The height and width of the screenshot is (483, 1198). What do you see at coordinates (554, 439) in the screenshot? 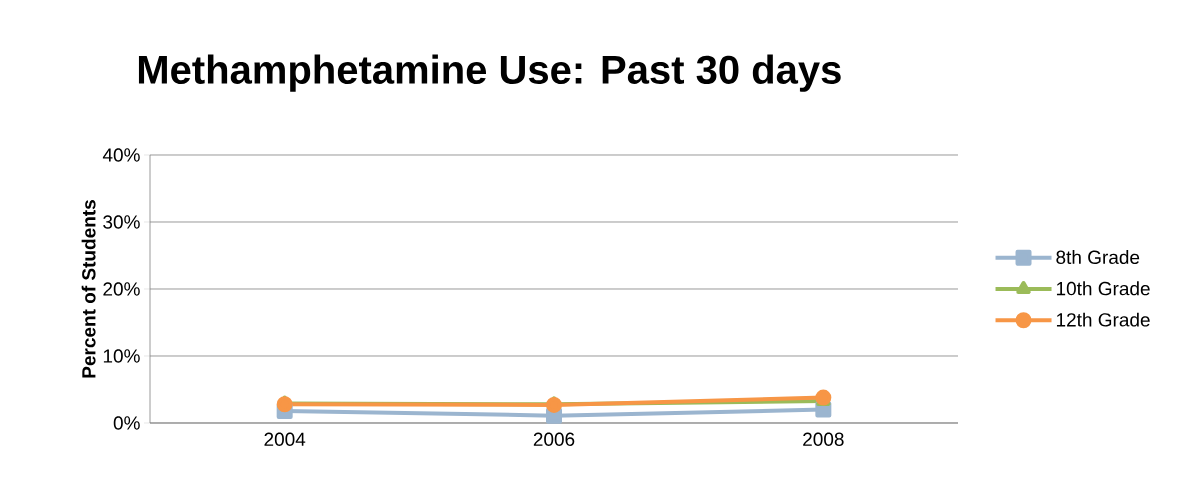
I see `x-tick-label: 2006` at bounding box center [554, 439].